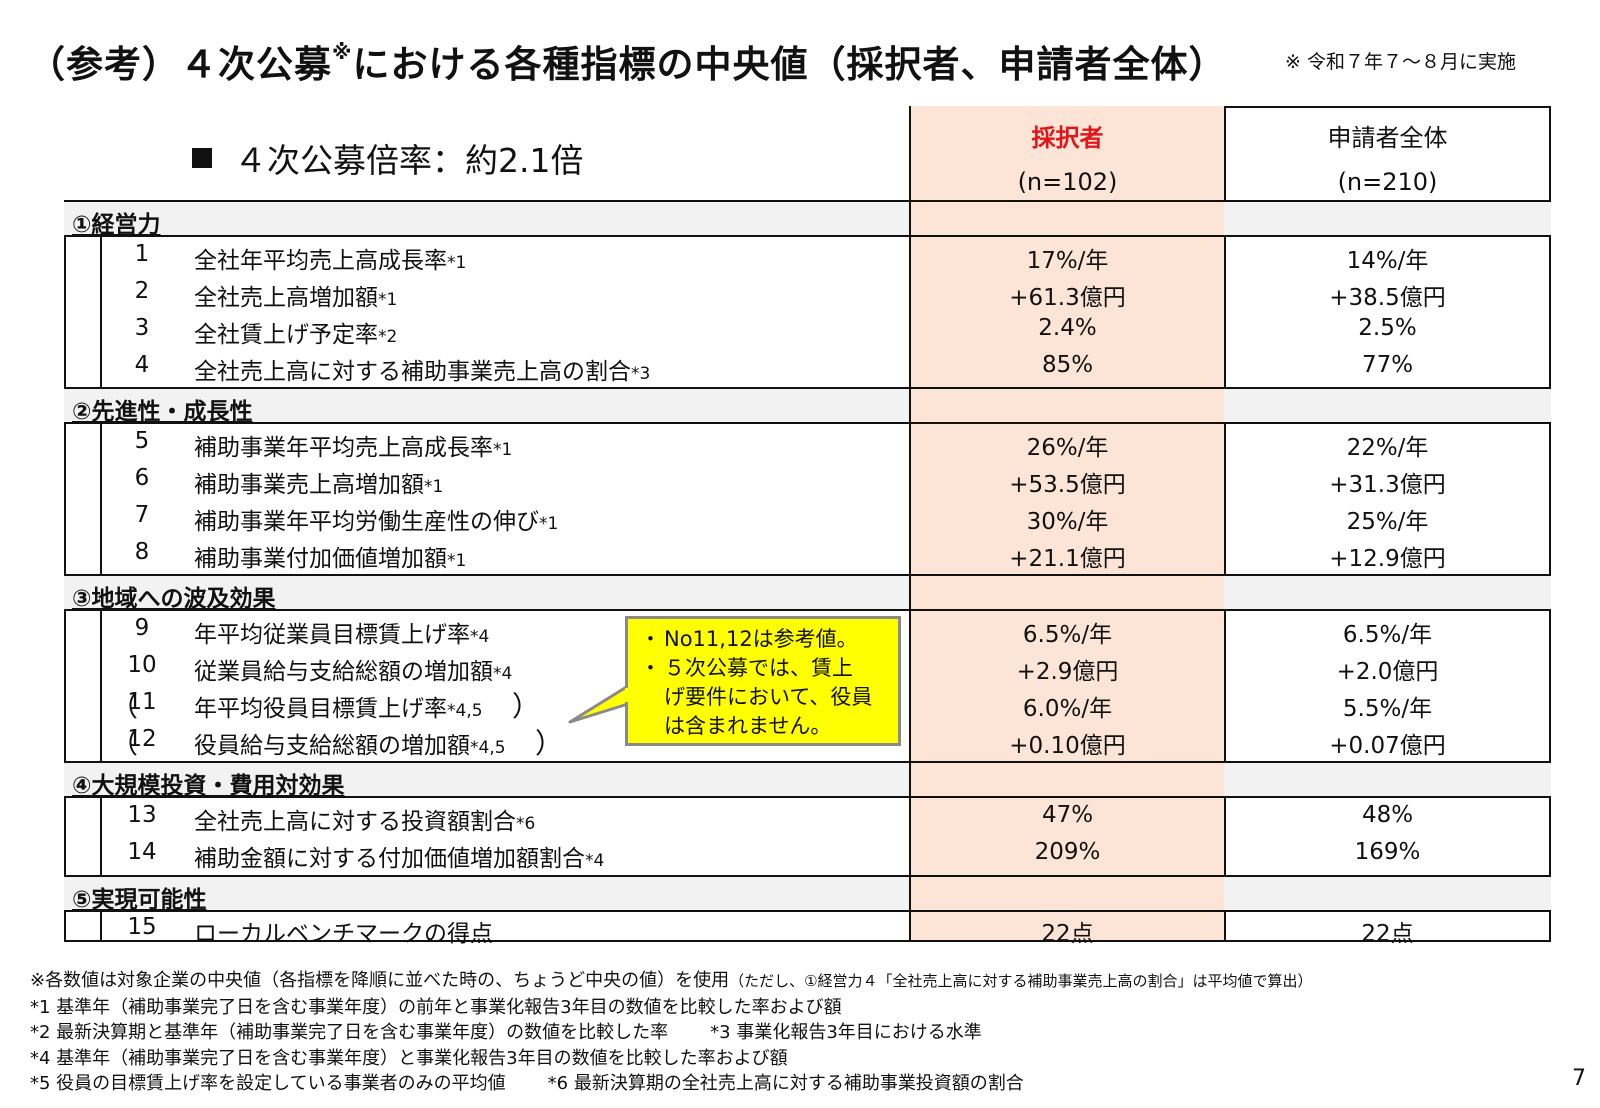 This screenshot has width=1600, height=1108. What do you see at coordinates (770, 930) in the screenshot?
I see `table-row: 15 ローカルベンチマークの得点 22点 22点` at bounding box center [770, 930].